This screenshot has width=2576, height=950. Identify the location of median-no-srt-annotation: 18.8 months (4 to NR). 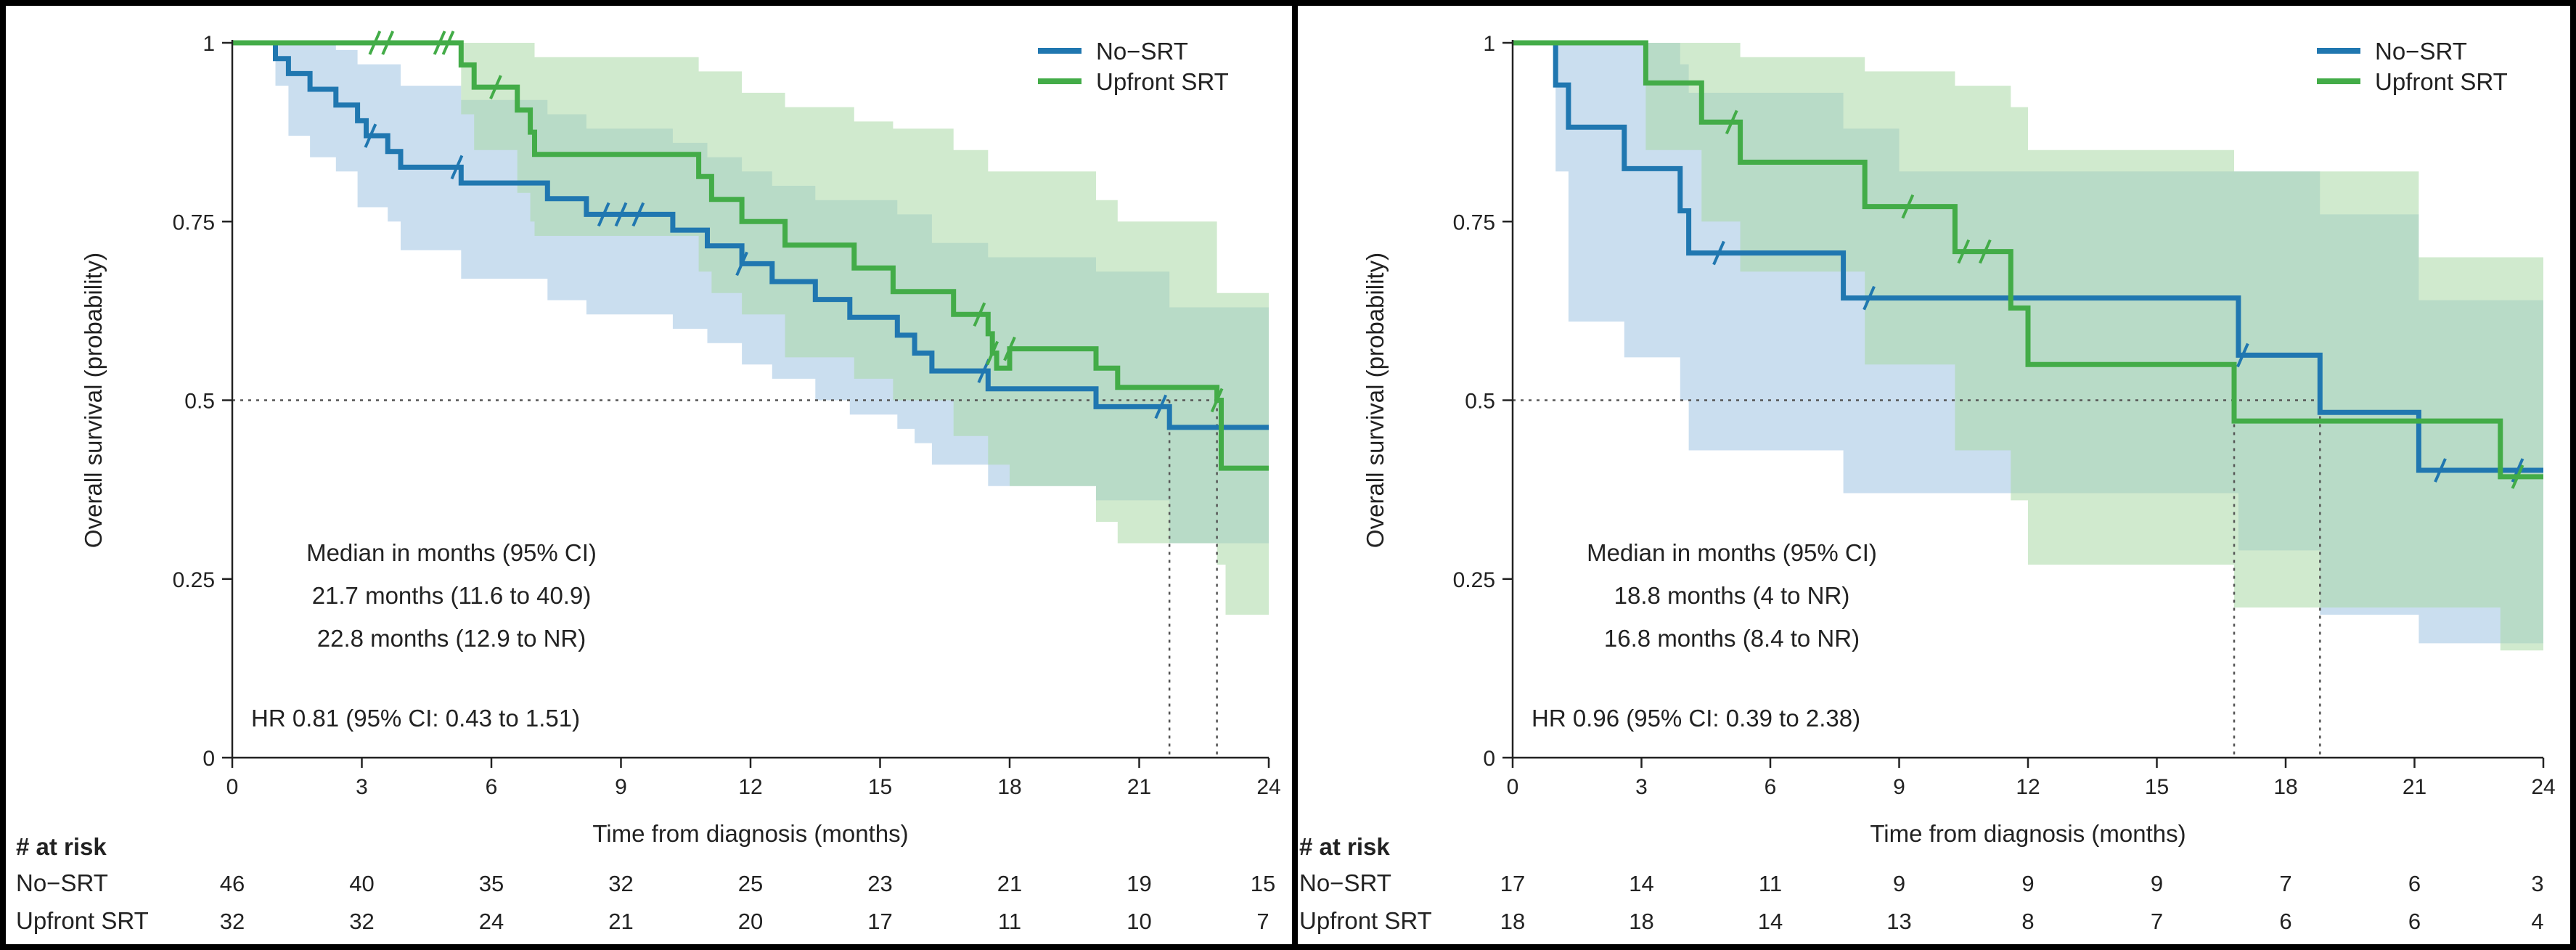
(1732, 596).